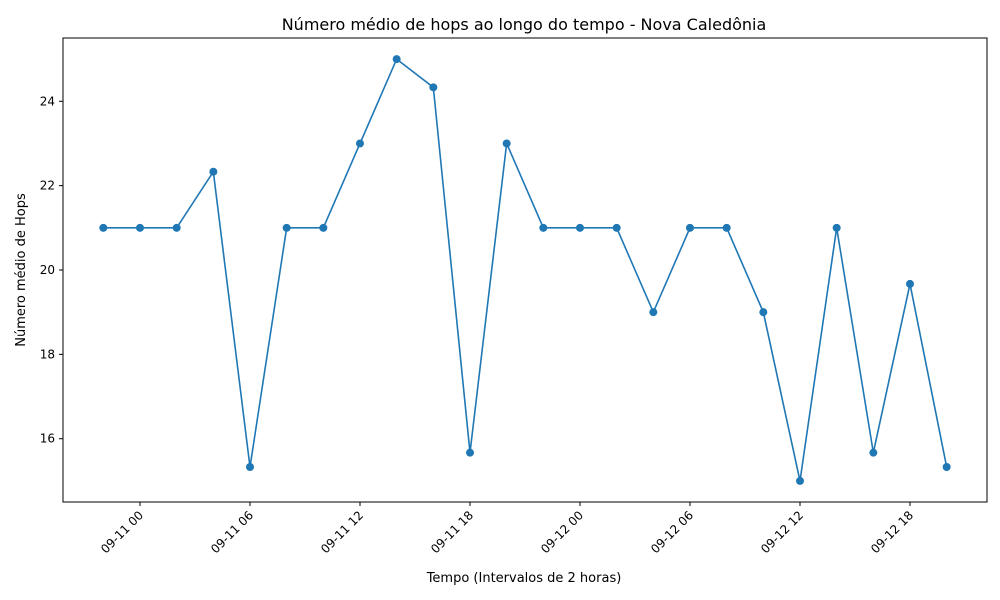 The image size is (1000, 600). What do you see at coordinates (47, 186) in the screenshot?
I see `y-tick-label: 22` at bounding box center [47, 186].